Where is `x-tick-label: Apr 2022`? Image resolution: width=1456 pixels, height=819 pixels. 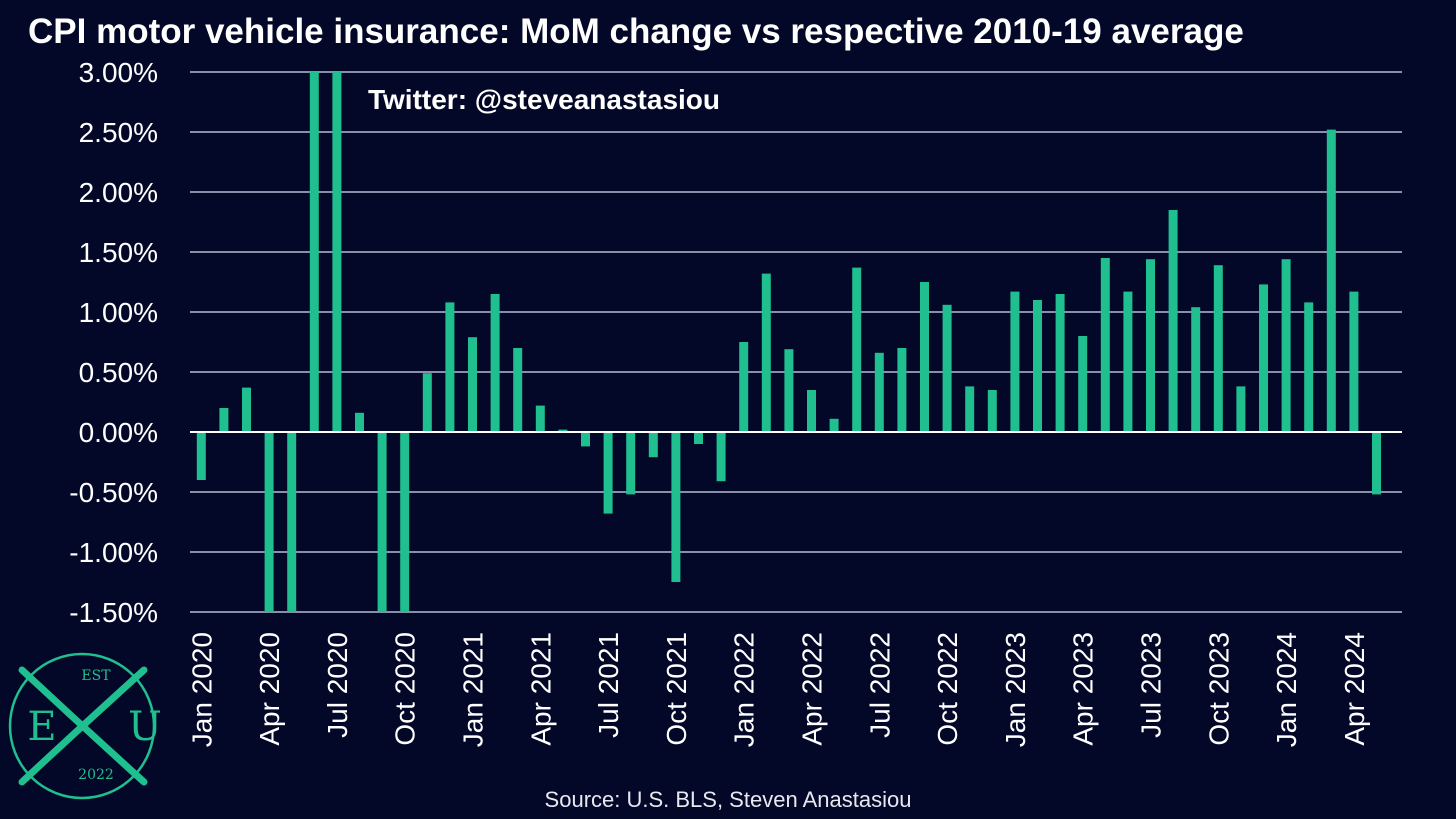
x-tick-label: Apr 2022 is located at coordinates (812, 689).